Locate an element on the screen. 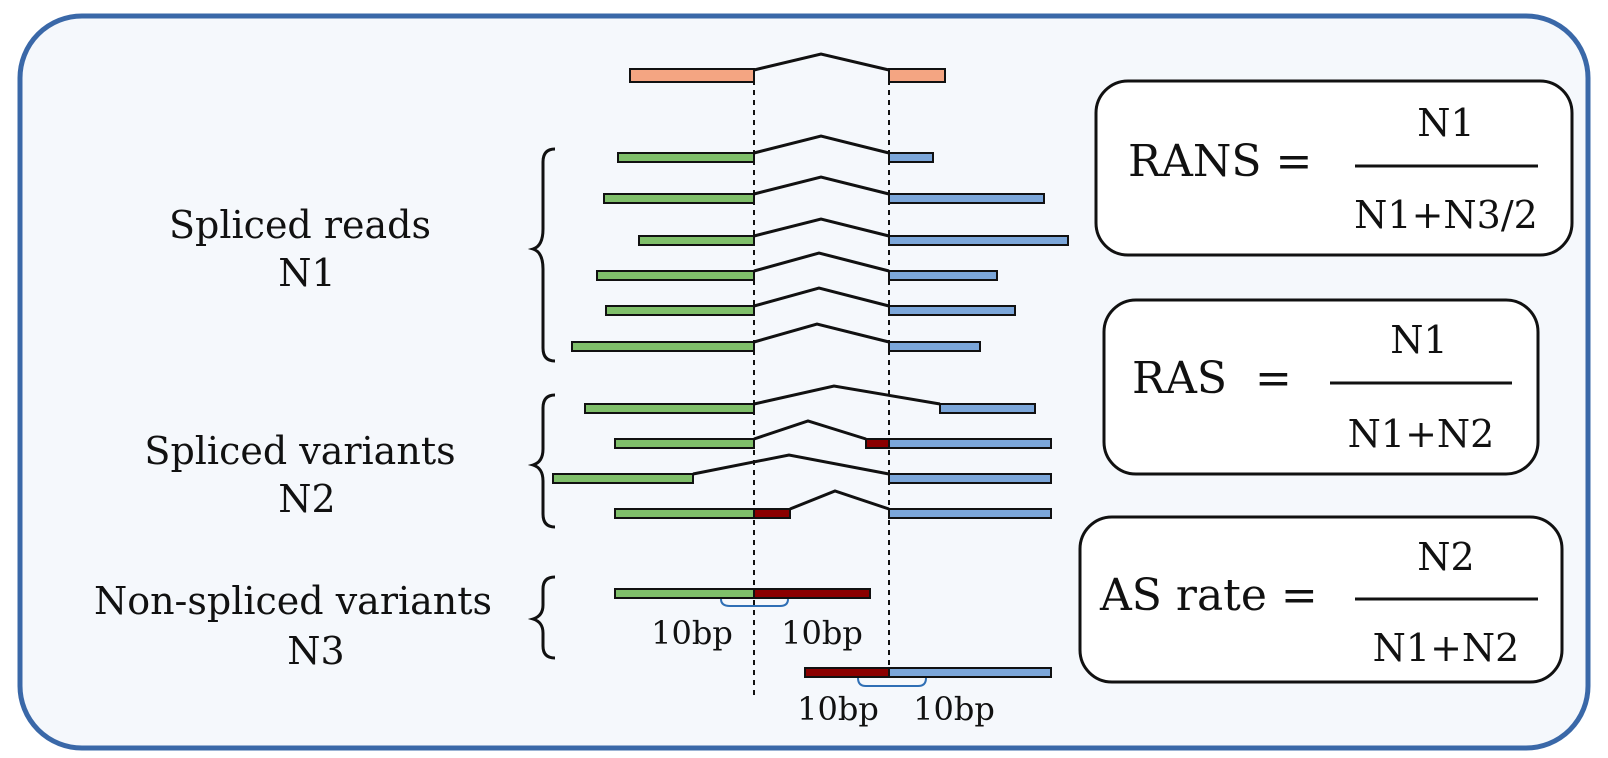  reference-transcript is located at coordinates (787, 67).